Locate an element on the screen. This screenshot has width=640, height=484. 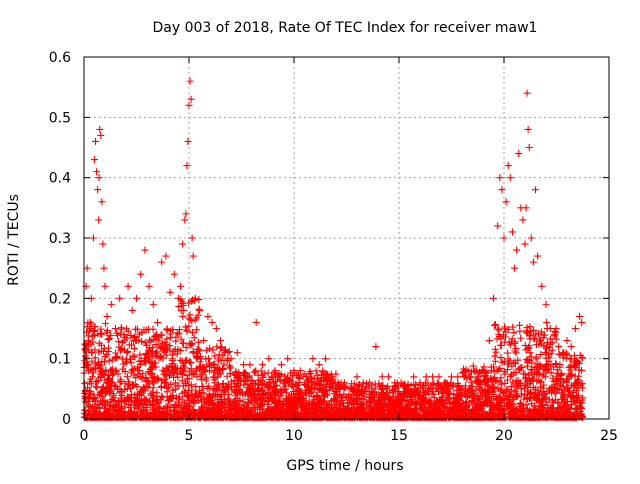
x-tick-label: 25 is located at coordinates (609, 436).